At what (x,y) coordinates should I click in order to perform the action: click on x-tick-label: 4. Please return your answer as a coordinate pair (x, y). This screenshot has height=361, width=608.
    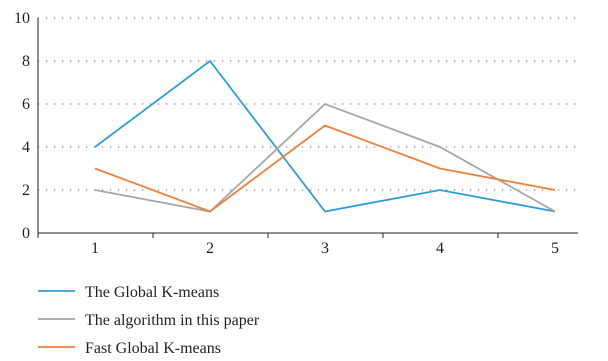
    Looking at the image, I should click on (440, 248).